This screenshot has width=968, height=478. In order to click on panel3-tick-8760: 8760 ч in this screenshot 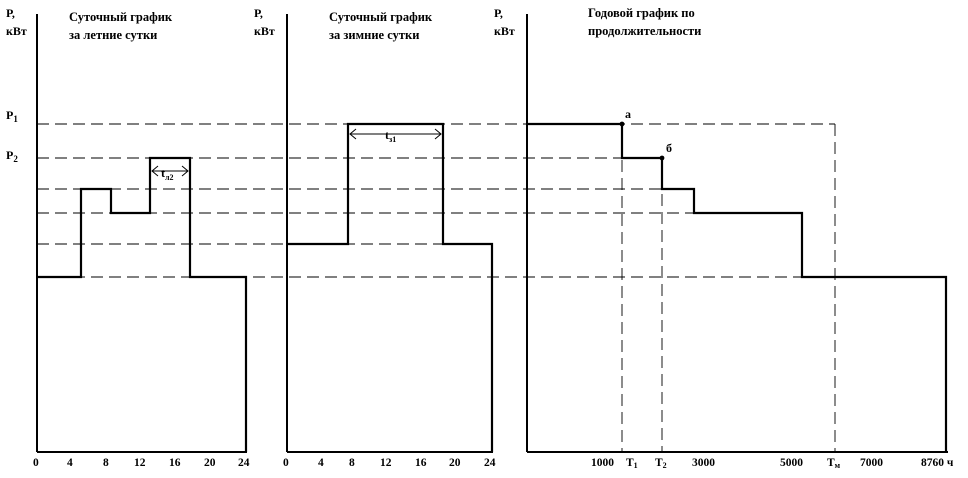, I will do `click(937, 463)`.